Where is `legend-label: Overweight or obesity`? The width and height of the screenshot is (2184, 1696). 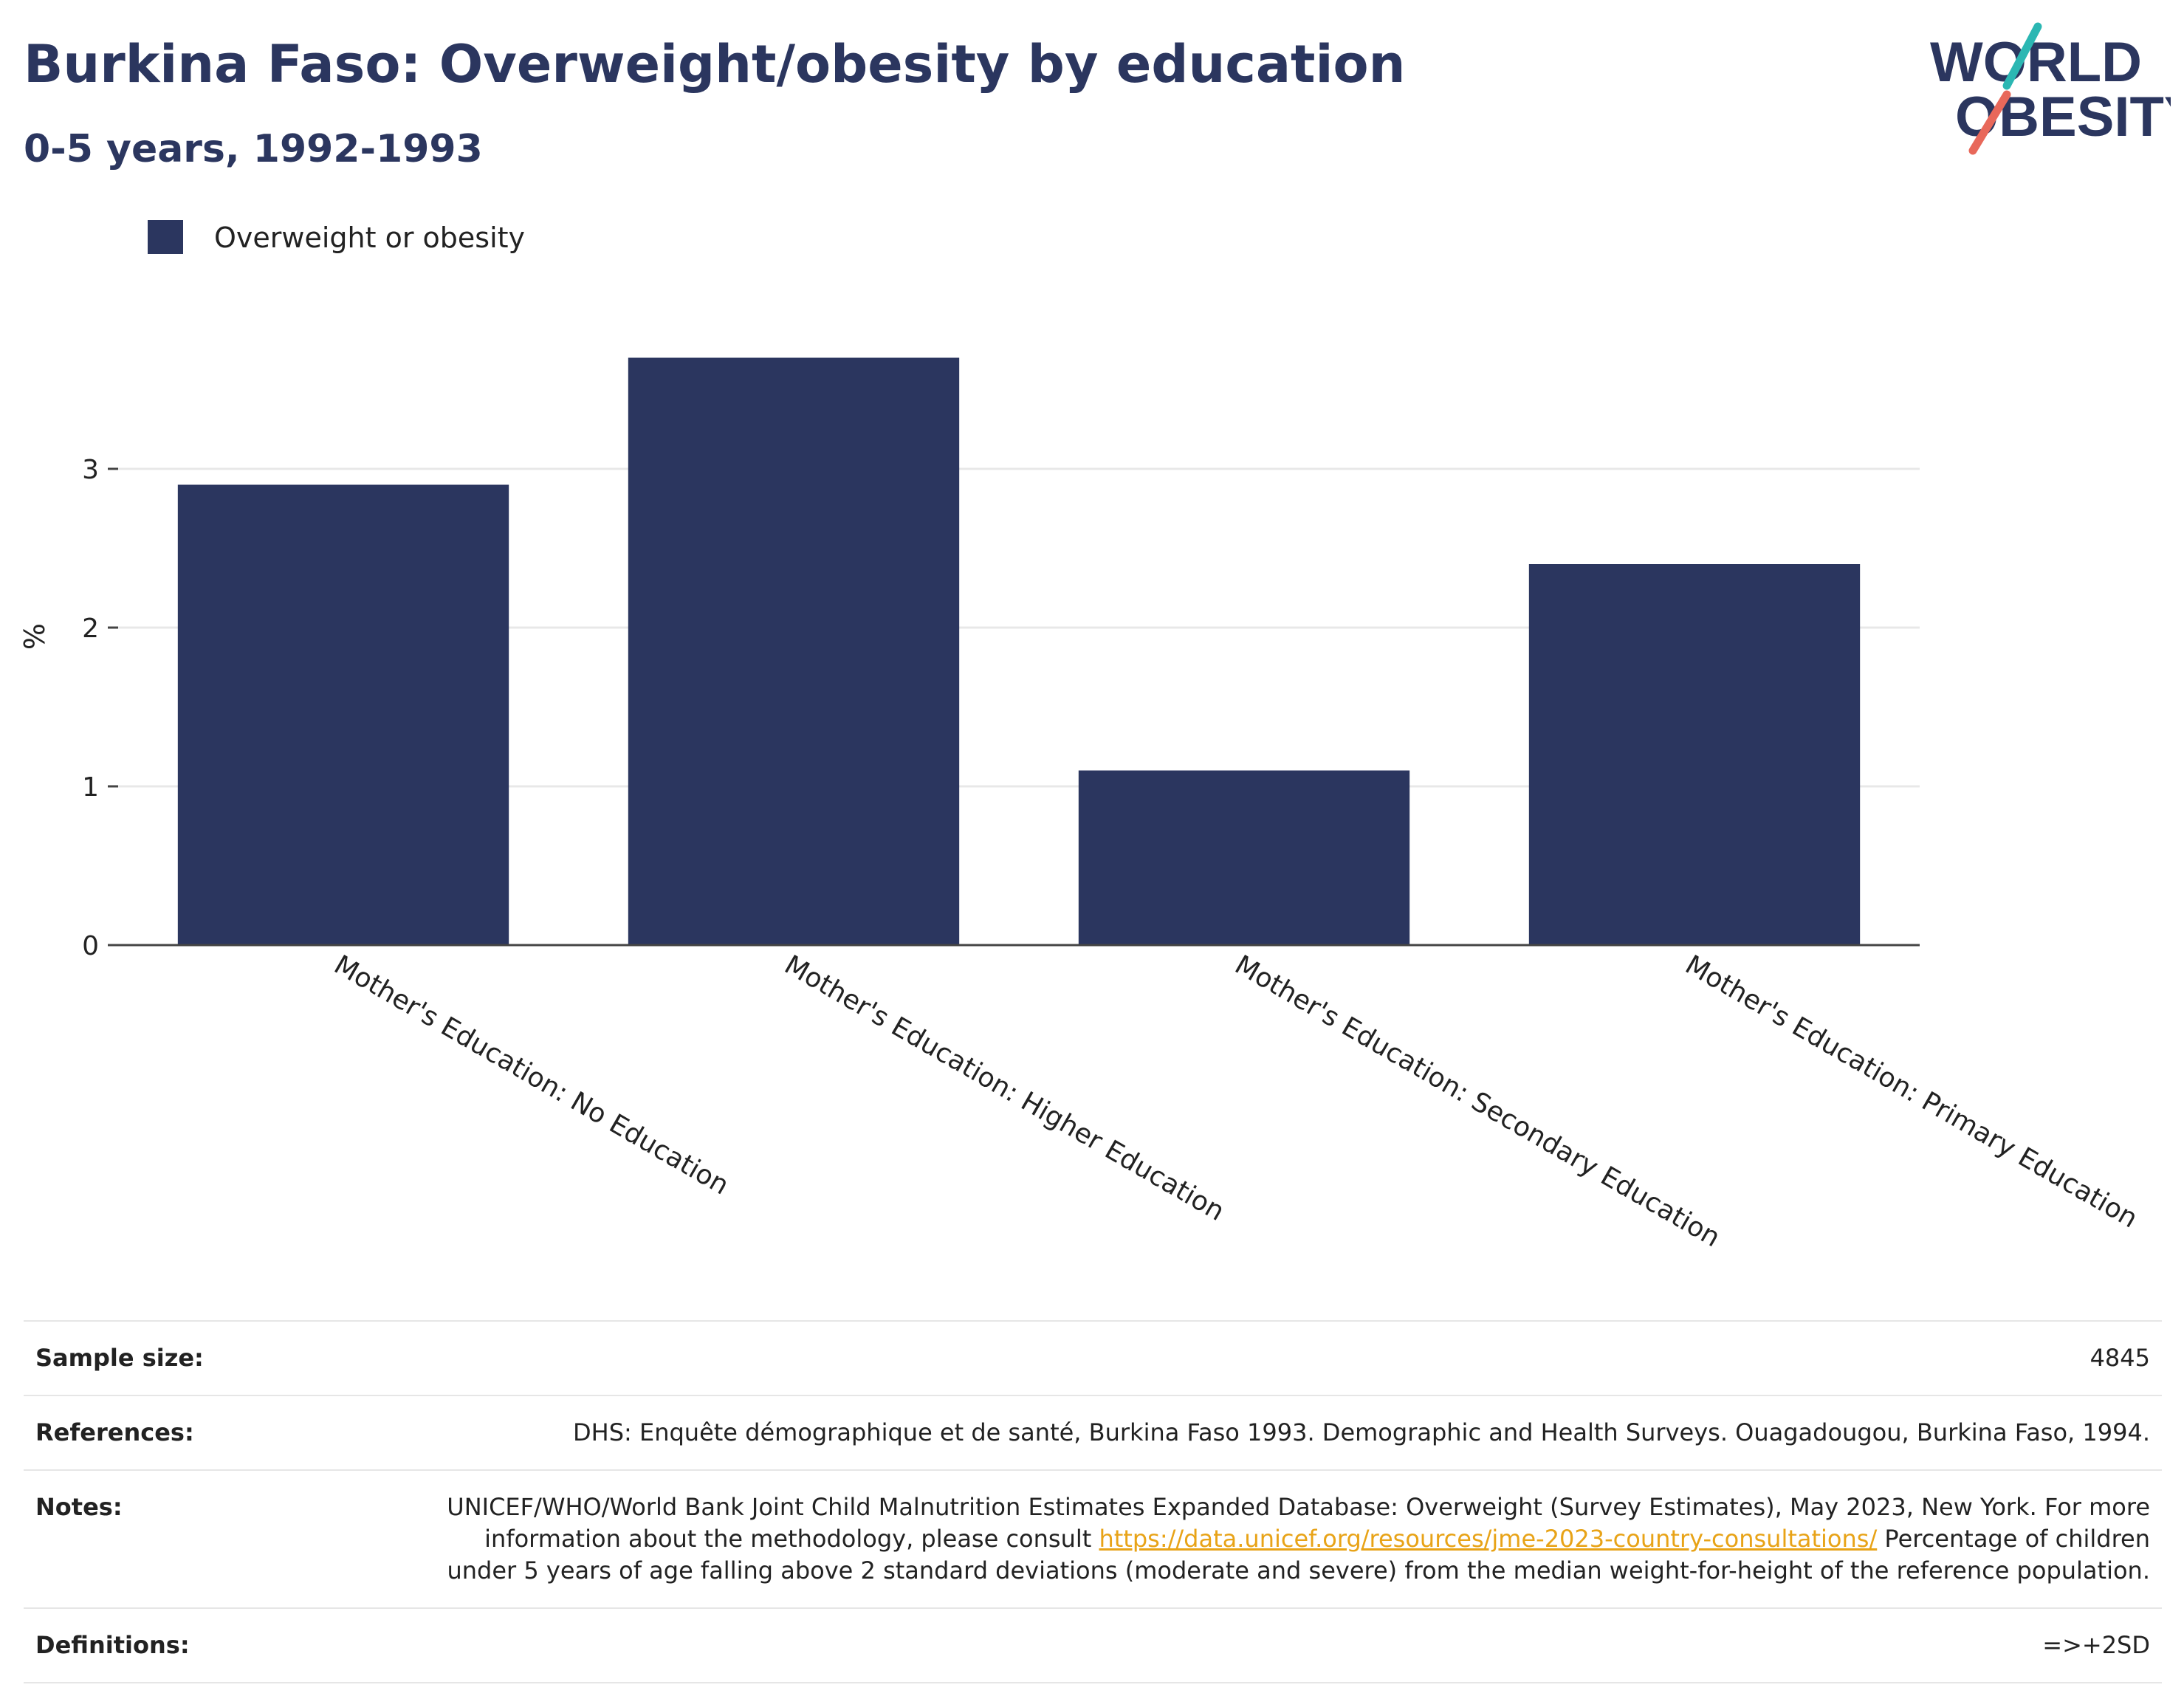 legend-label: Overweight or obesity is located at coordinates (370, 238).